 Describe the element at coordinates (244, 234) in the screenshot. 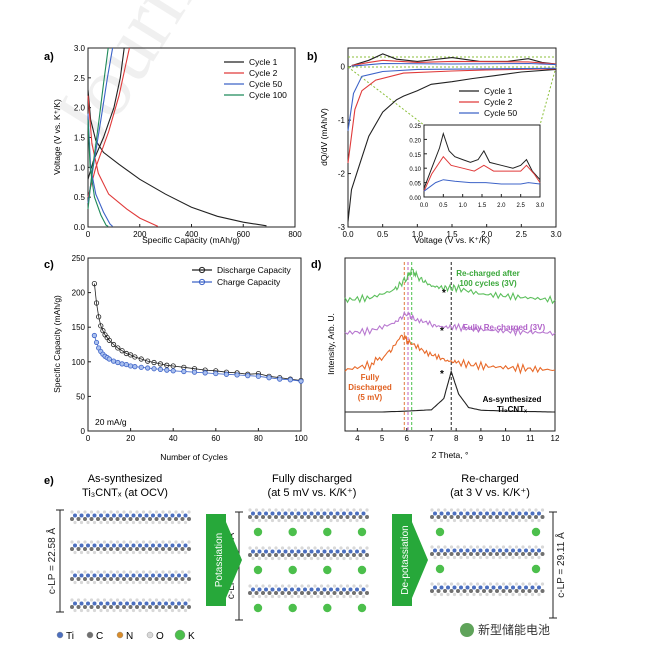

I see `x-tick-a-tick-label: 600` at that location.